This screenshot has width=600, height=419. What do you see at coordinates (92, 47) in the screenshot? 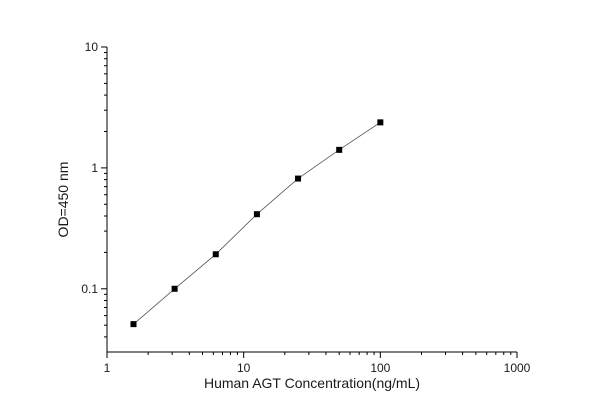
I see `y-tick-label: 10` at bounding box center [92, 47].